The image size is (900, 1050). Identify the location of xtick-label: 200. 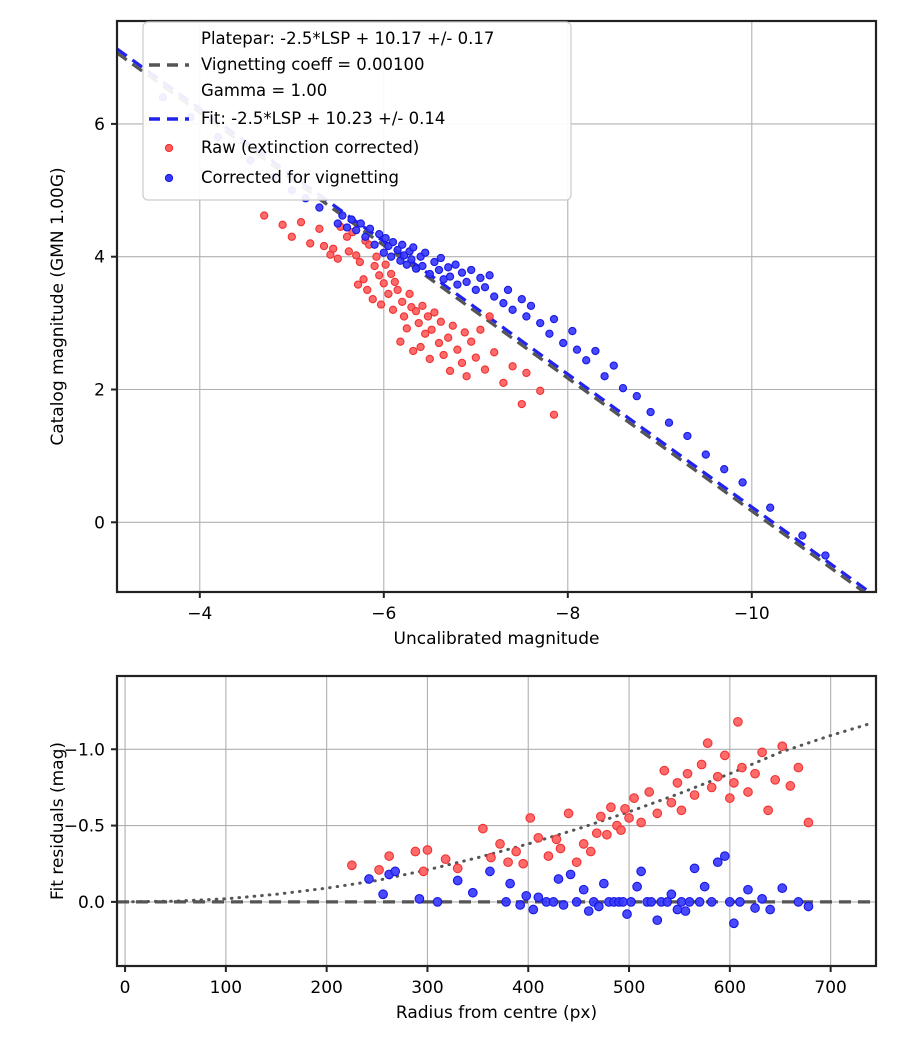
(326, 988).